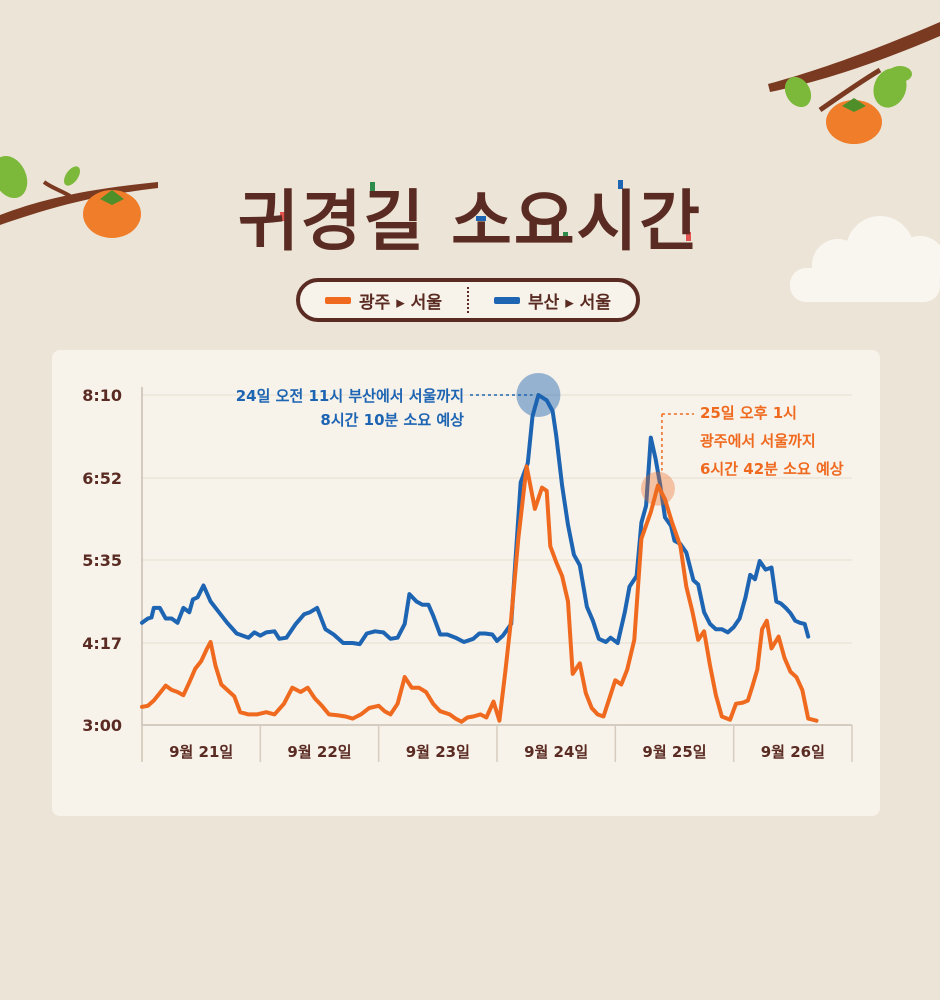  I want to click on annotation-text-busan: 24일 오전 11시 부산에서 서울까지, so click(350, 396).